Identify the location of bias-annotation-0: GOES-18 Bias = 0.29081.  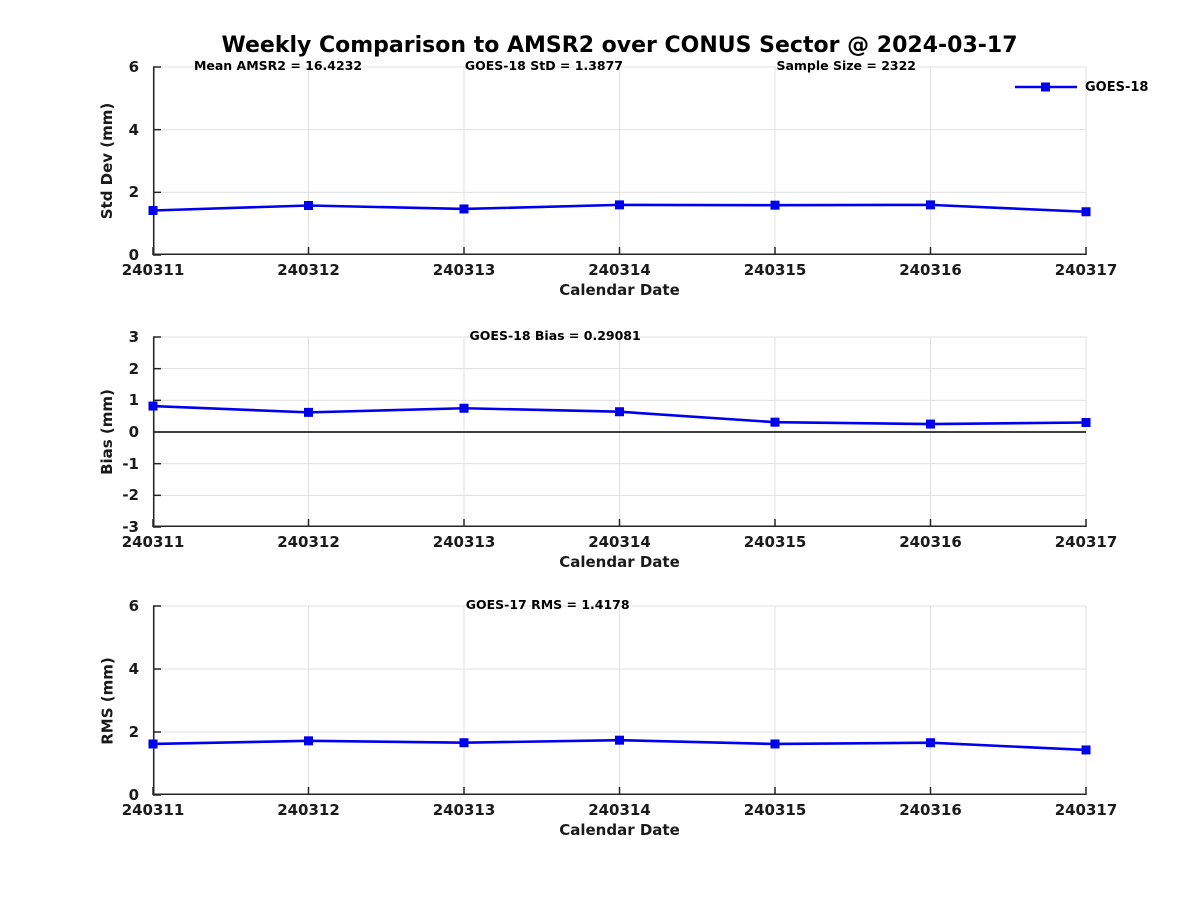
(555, 335).